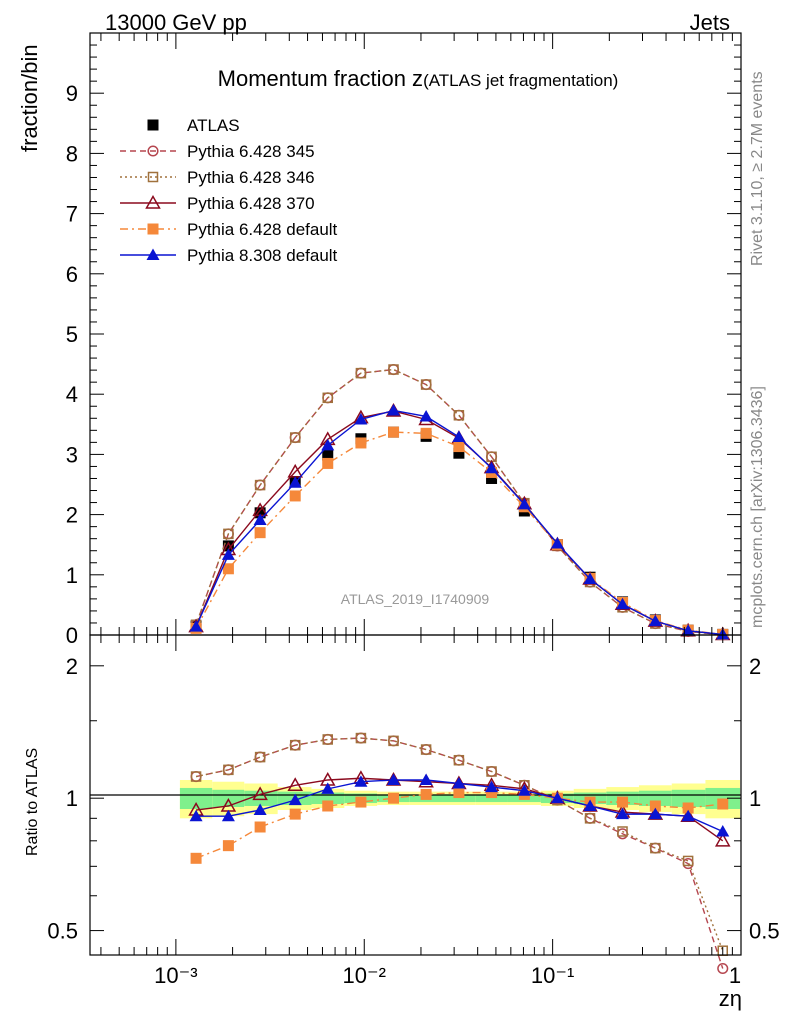  Describe the element at coordinates (459, 533) in the screenshot. I see `series-line-pythia-6-428-default` at that location.